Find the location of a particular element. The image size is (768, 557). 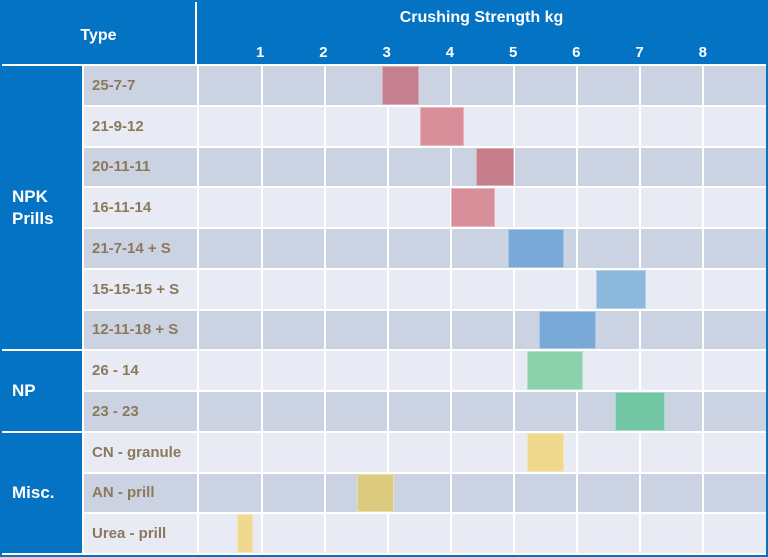

table-header: Type Crushing Strength kg 1 2 3 4 5 6 7 8 is located at coordinates (384, 34).